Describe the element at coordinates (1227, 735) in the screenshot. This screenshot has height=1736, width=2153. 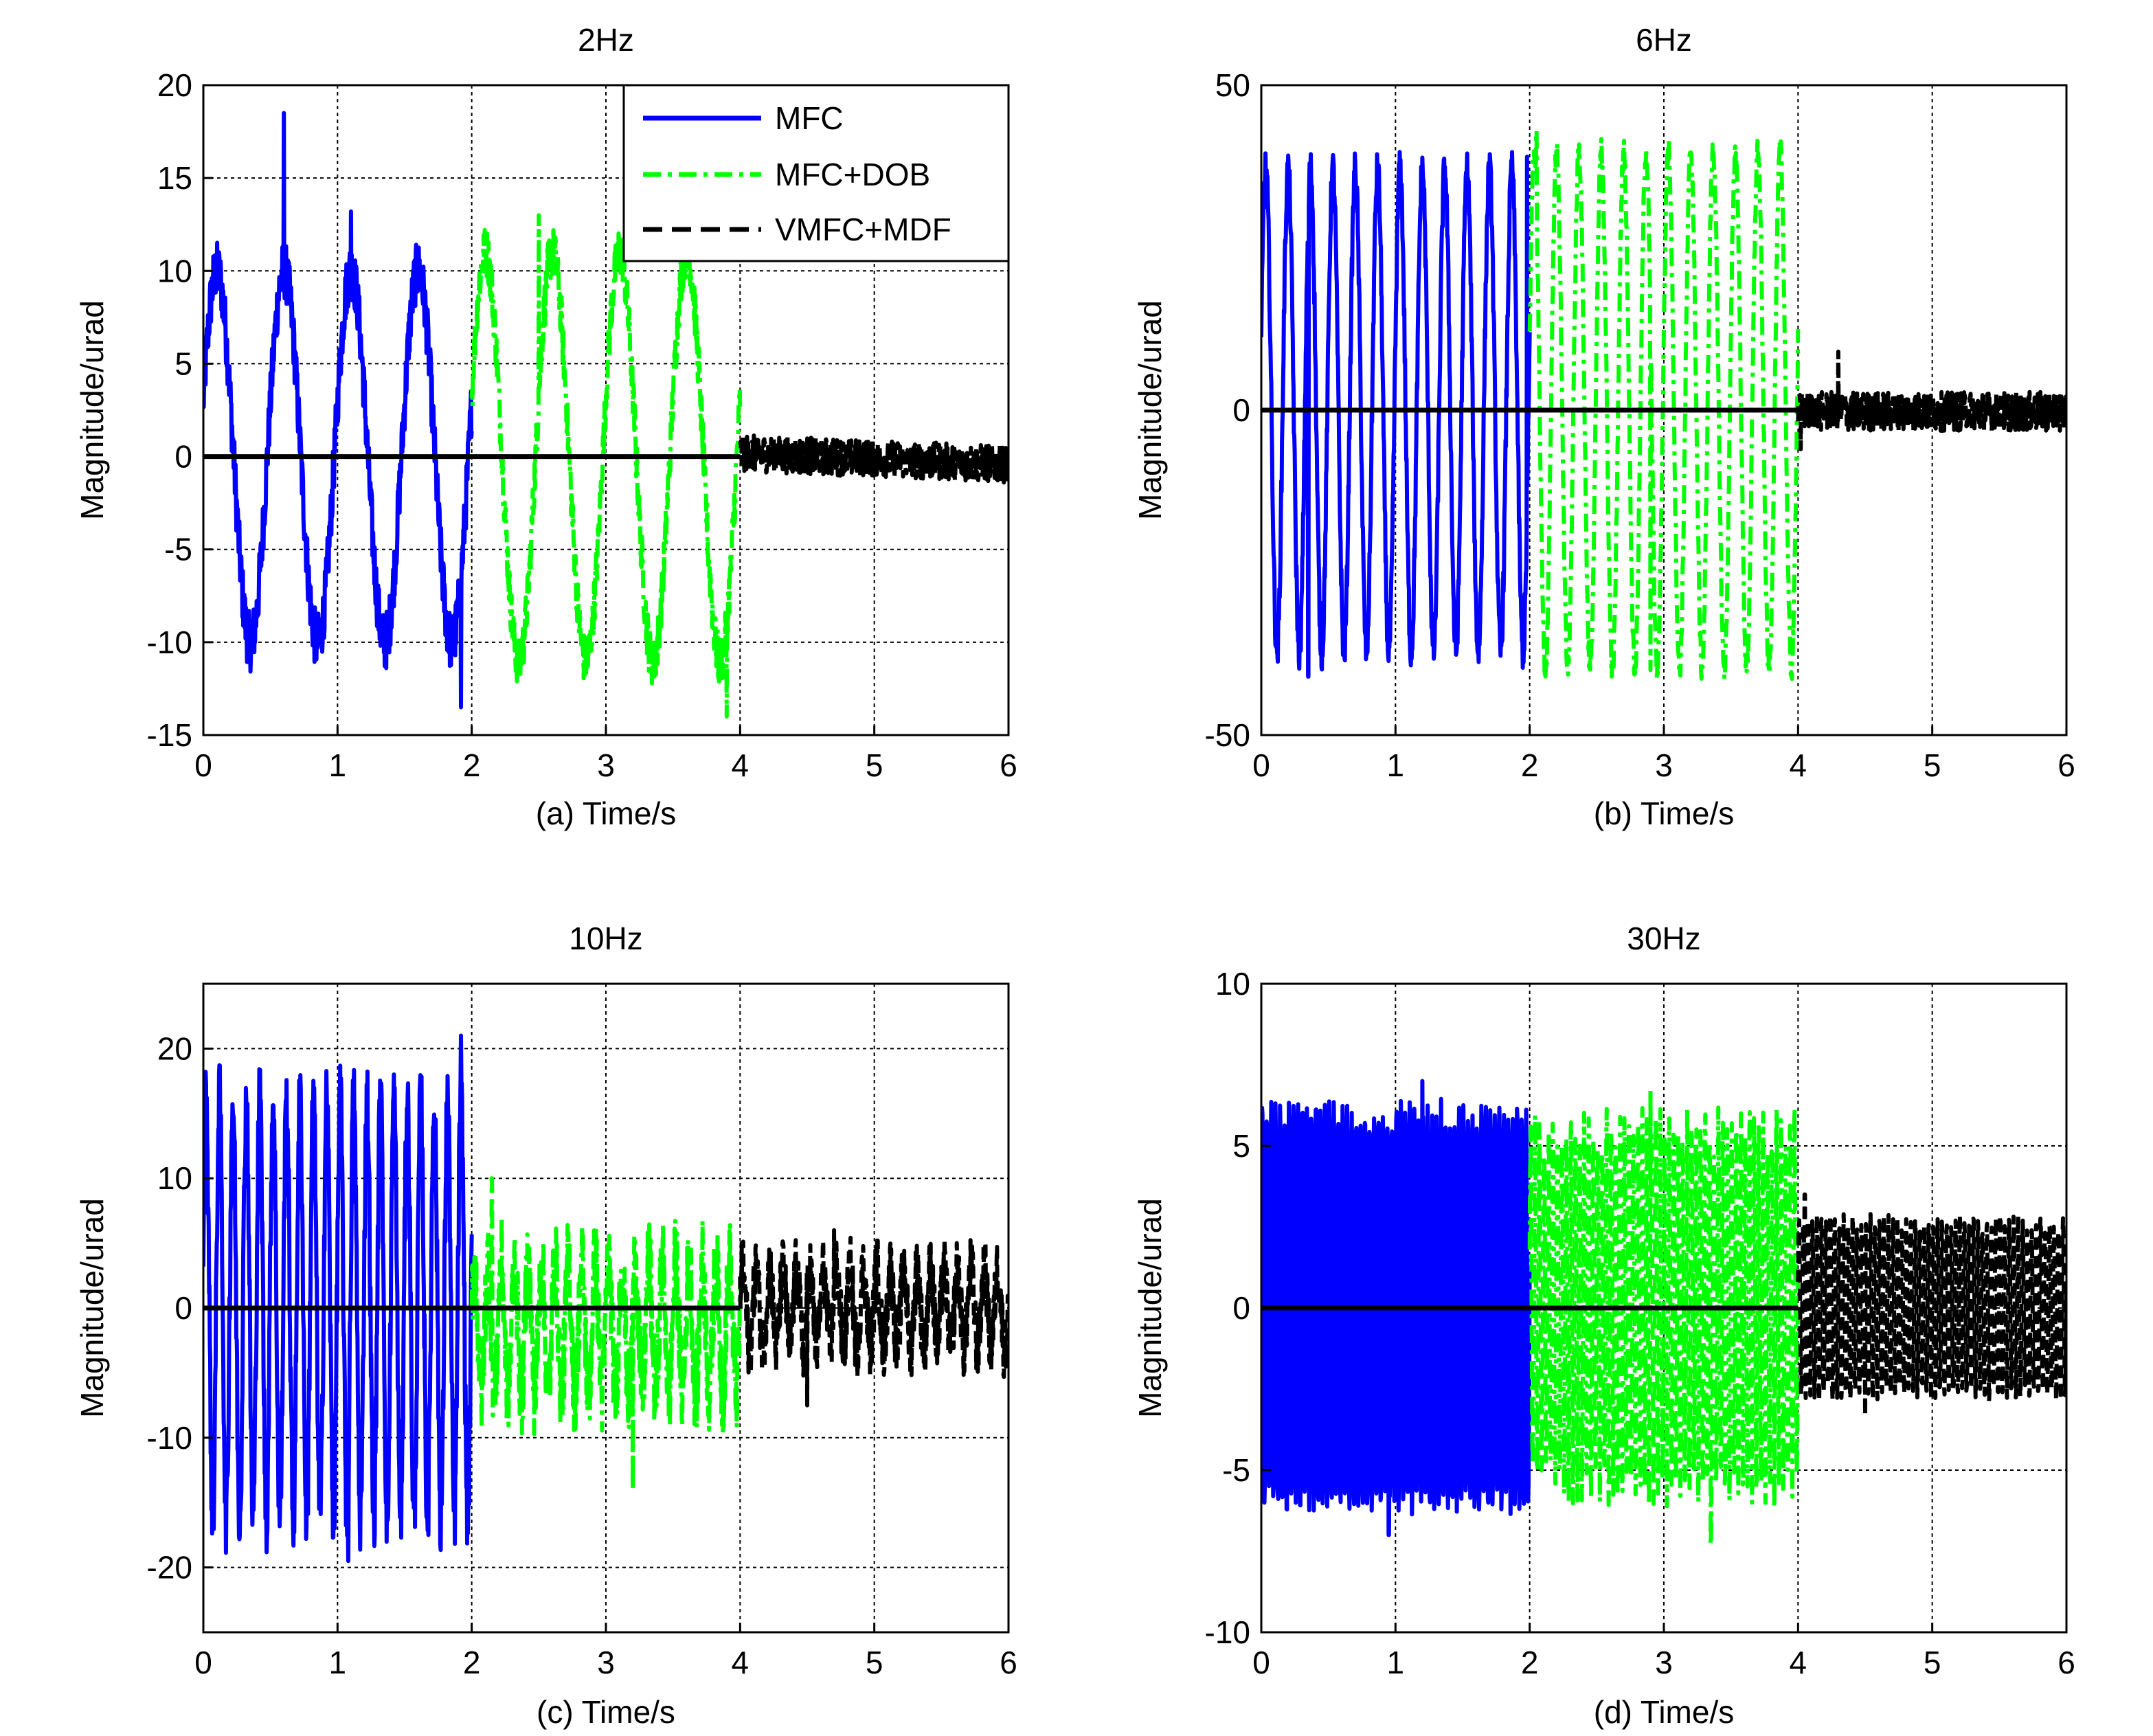
I see `y-tick-label: -50` at that location.